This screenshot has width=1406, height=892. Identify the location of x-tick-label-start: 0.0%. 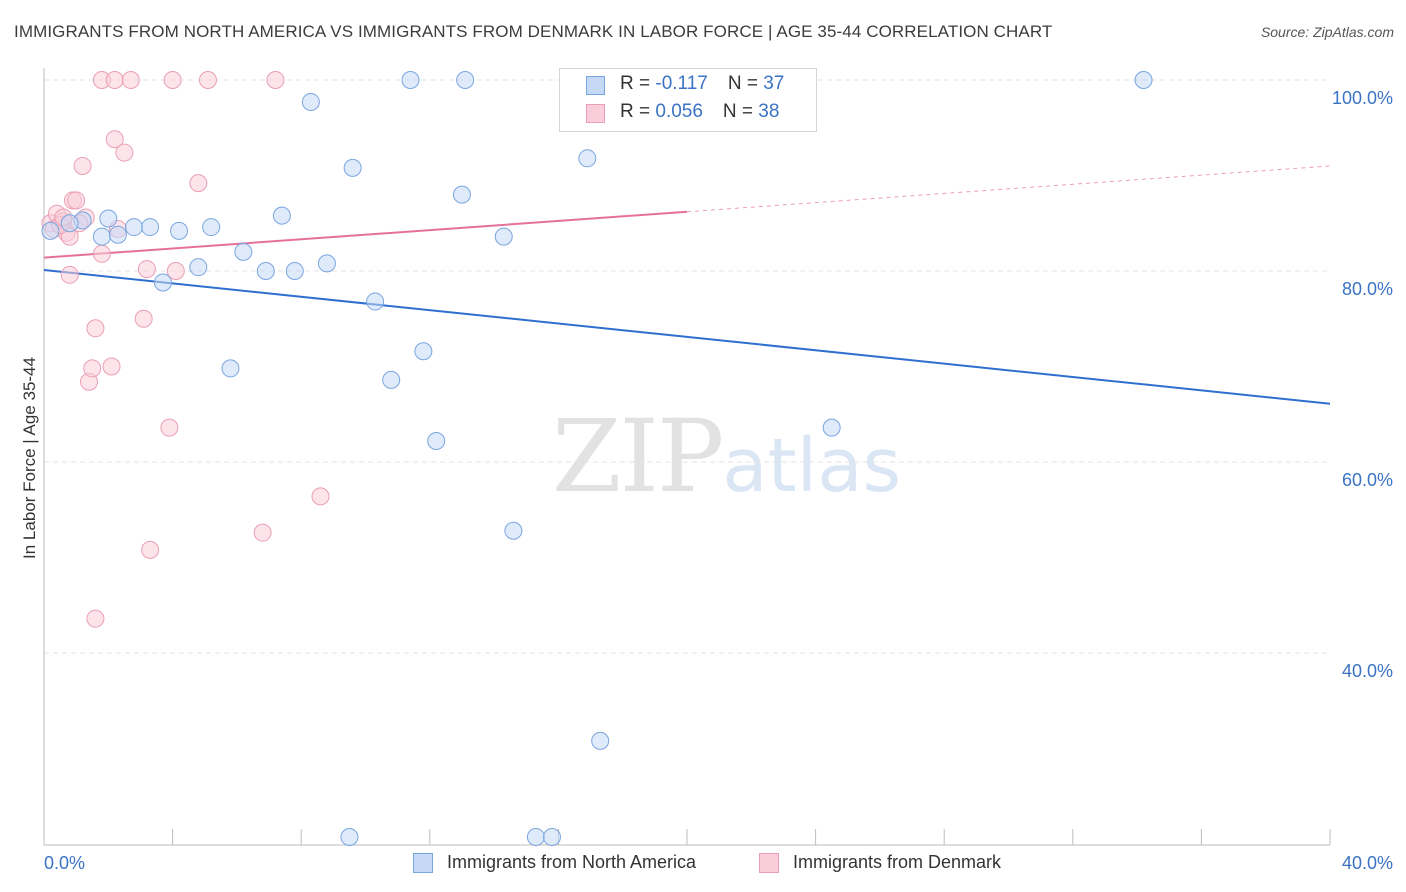
(64, 863).